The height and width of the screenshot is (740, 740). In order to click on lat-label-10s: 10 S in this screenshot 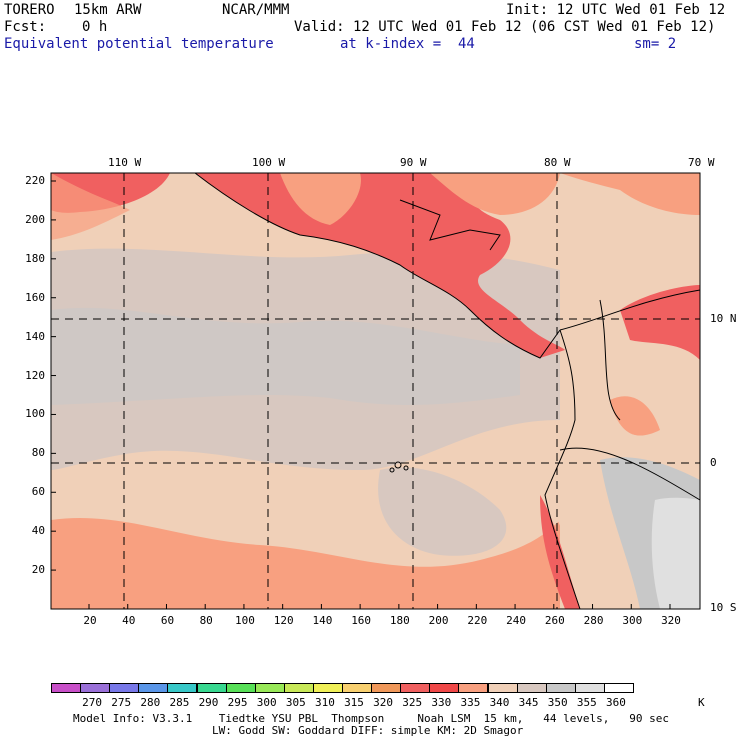, I will do `click(723, 607)`.